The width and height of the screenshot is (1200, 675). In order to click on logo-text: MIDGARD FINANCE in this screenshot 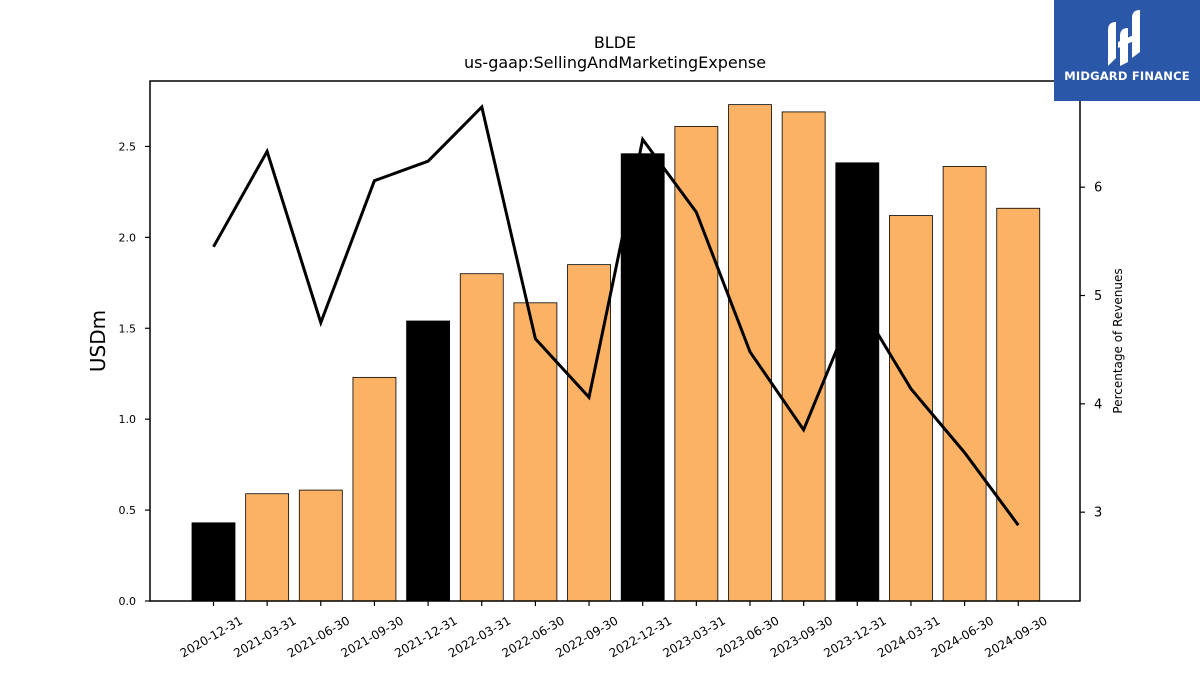, I will do `click(1127, 76)`.